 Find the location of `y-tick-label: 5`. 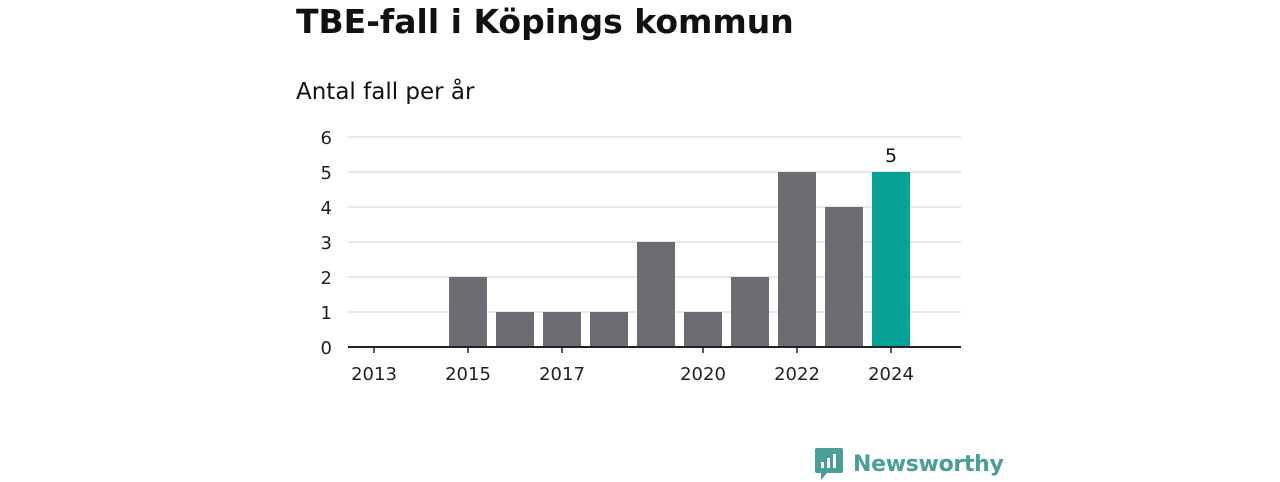

y-tick-label: 5 is located at coordinates (326, 173).